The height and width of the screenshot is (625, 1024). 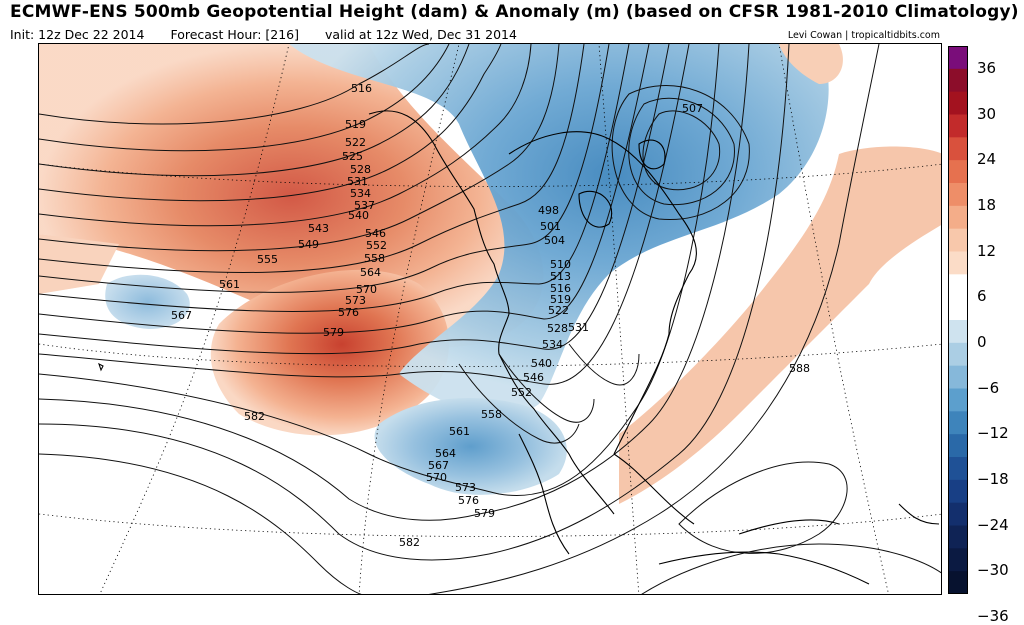 What do you see at coordinates (987, 67) in the screenshot?
I see `colorbar-label: 36` at bounding box center [987, 67].